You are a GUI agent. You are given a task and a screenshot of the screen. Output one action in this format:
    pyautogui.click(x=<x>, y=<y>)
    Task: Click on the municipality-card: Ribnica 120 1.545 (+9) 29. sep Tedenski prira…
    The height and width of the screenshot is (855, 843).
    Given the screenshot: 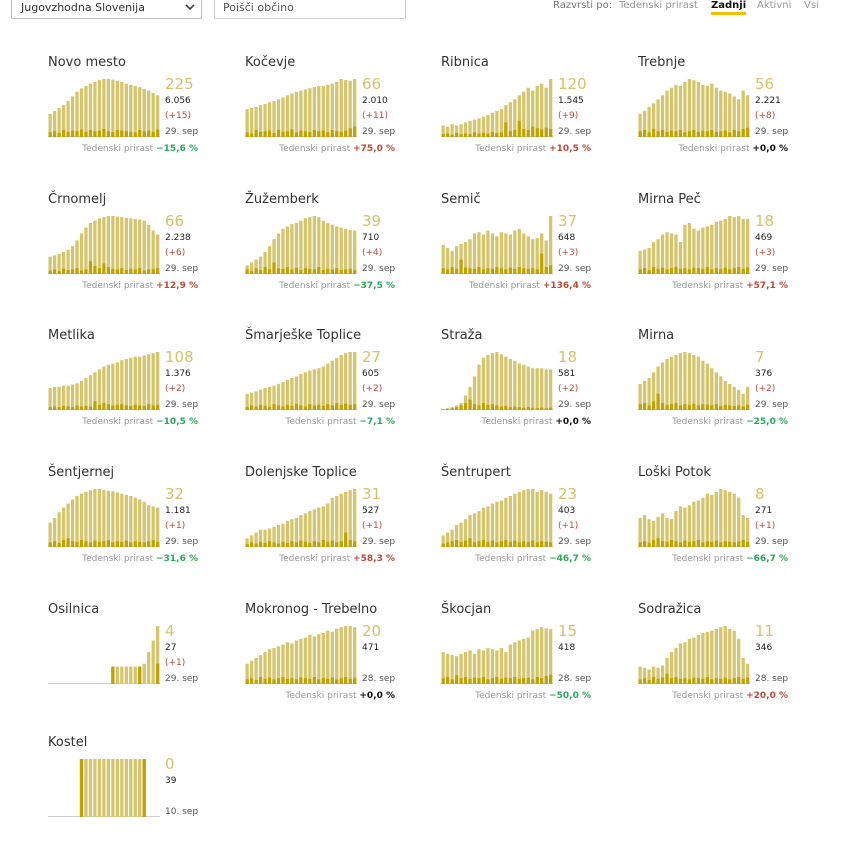 What is the action you would take?
    pyautogui.click(x=536, y=115)
    